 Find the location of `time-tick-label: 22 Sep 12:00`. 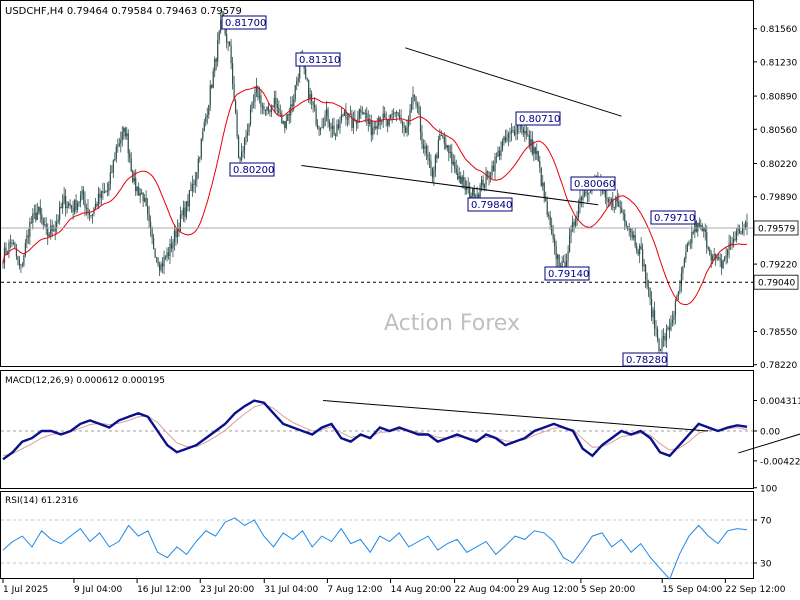

time-tick-label: 22 Sep 12:00 is located at coordinates (755, 590).